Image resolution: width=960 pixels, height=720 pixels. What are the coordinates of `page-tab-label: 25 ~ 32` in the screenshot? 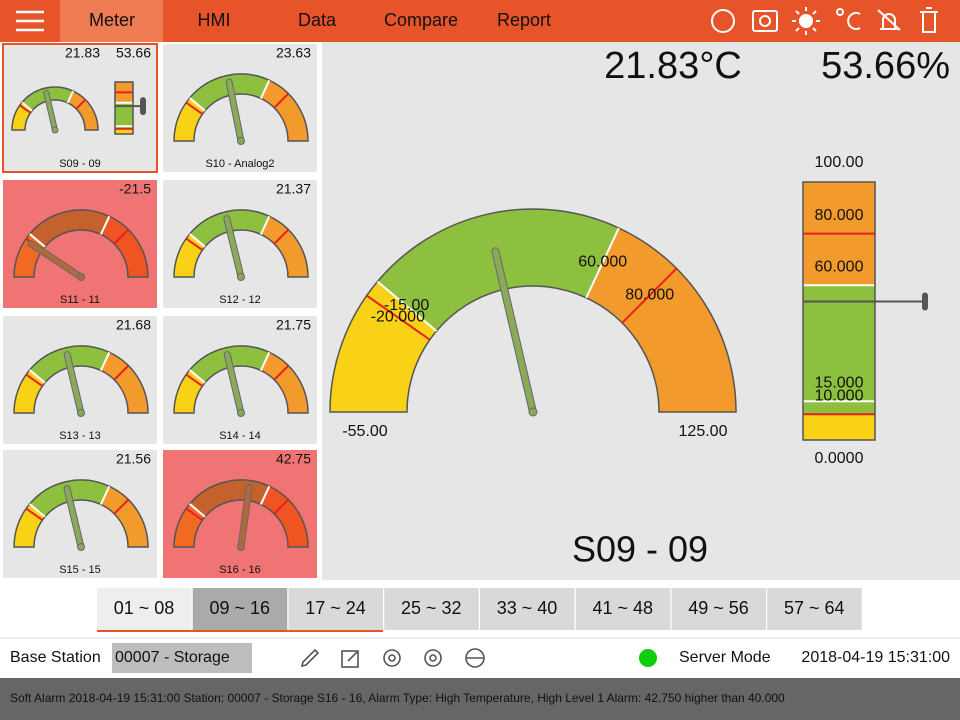 It's located at (431, 608).